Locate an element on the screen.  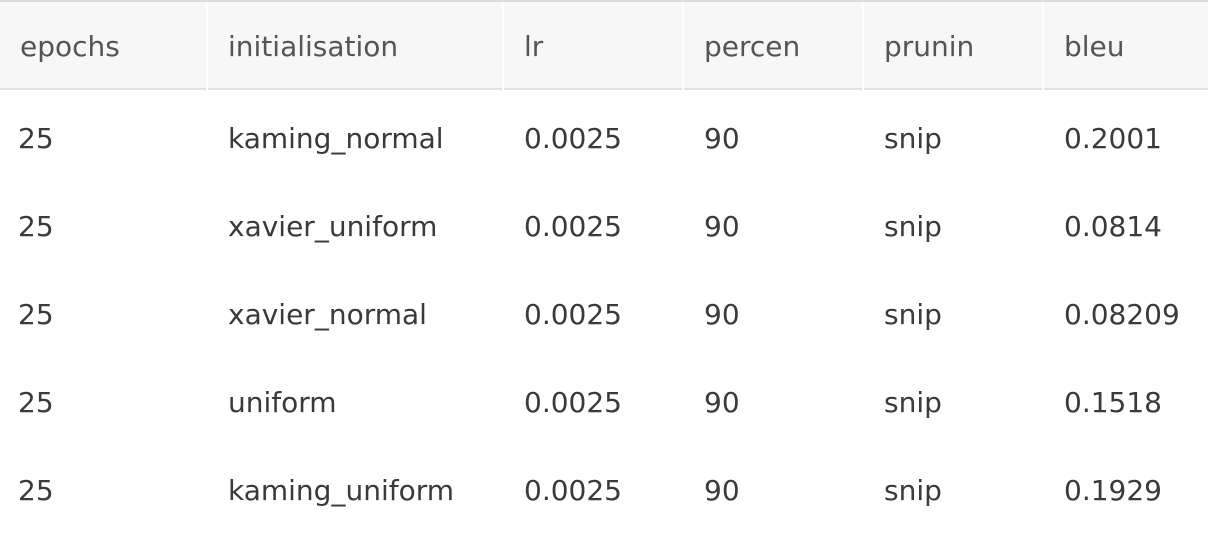
cell-initialisation: xavier_uniform is located at coordinates (333, 226).